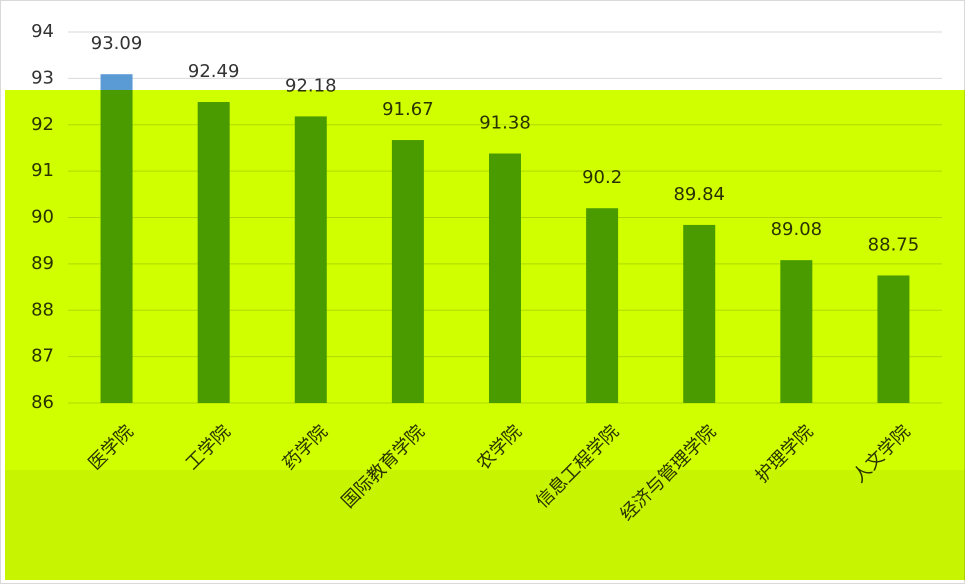  What do you see at coordinates (42, 77) in the screenshot?
I see `y-tick-label: 93` at bounding box center [42, 77].